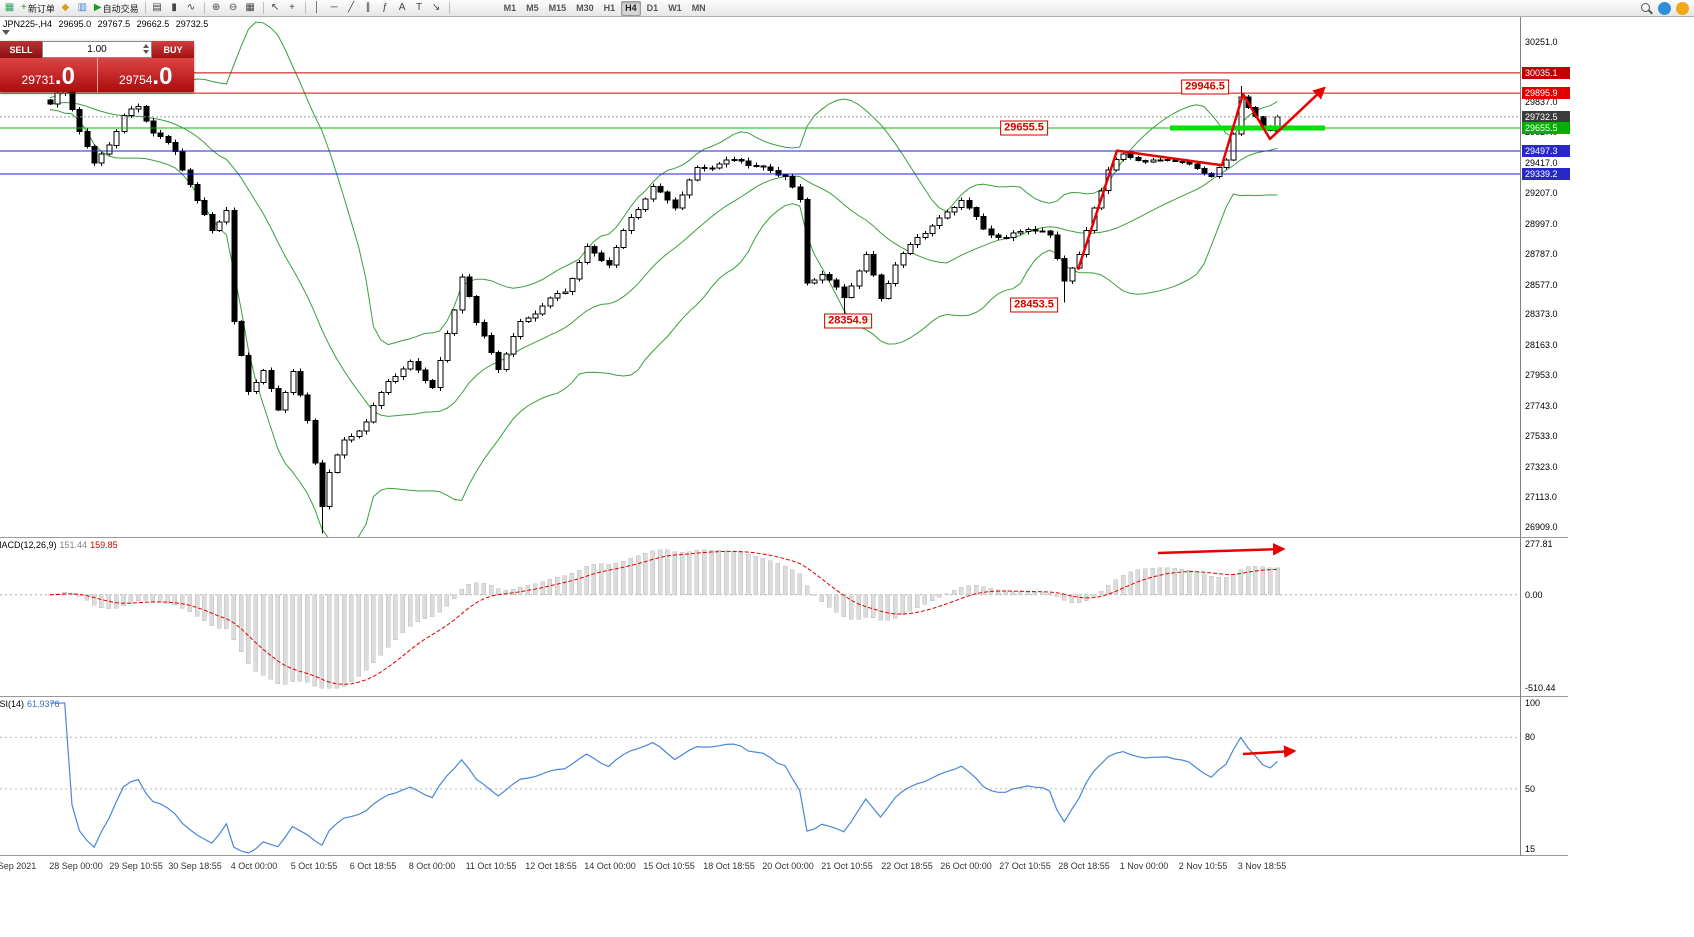 The height and width of the screenshot is (937, 1694). What do you see at coordinates (10, 8) in the screenshot?
I see `chart-window-icon: ▦` at bounding box center [10, 8].